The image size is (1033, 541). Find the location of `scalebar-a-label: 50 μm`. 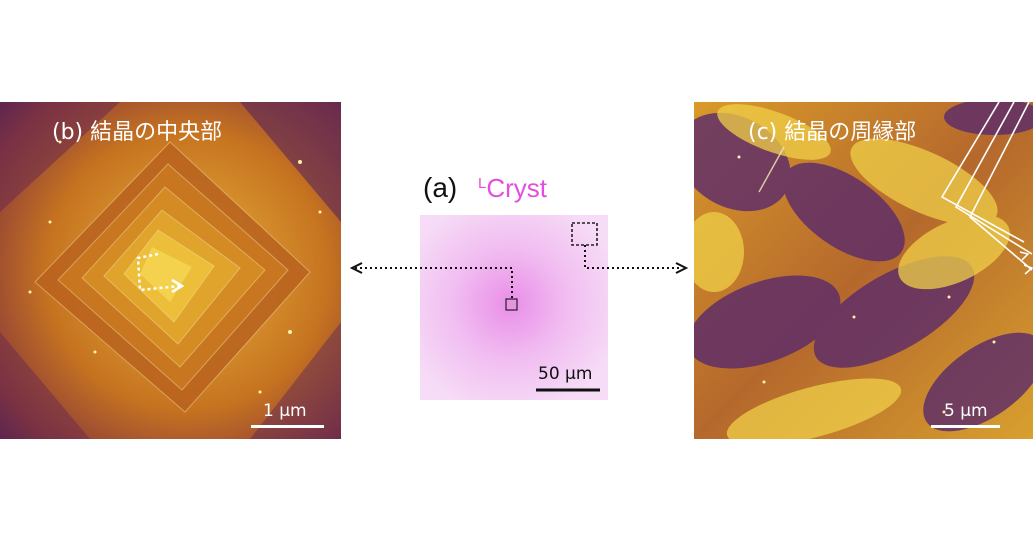

scalebar-a-label: 50 μm is located at coordinates (565, 374).